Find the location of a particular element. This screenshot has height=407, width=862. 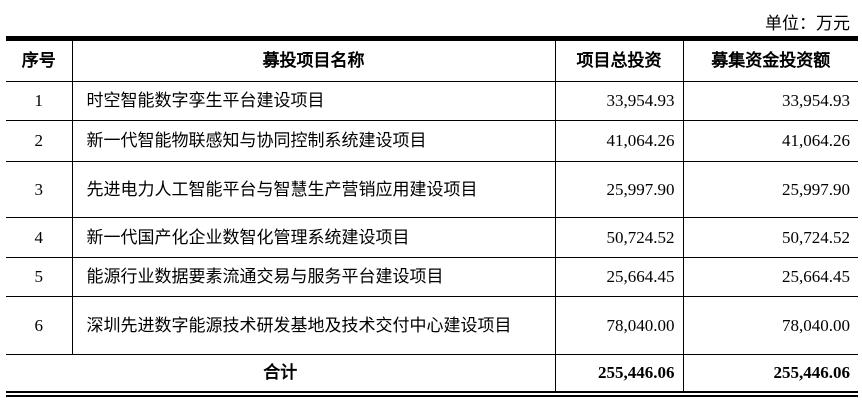

row-name: 先进电力人工智能平台与智慧生产营销应用建设项目 is located at coordinates (313, 189).